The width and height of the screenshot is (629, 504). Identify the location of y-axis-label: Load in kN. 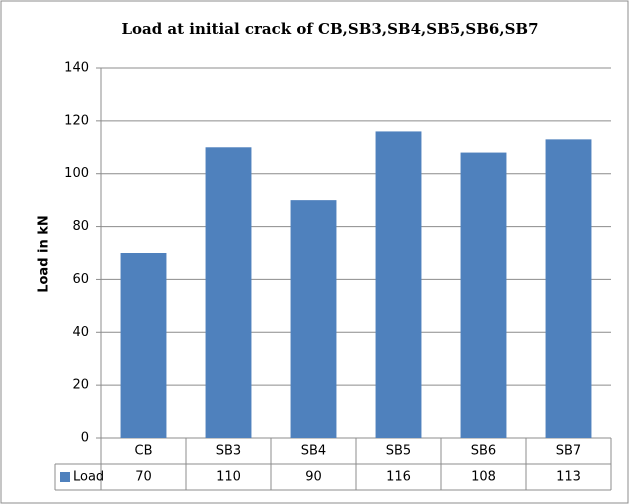
(44, 254).